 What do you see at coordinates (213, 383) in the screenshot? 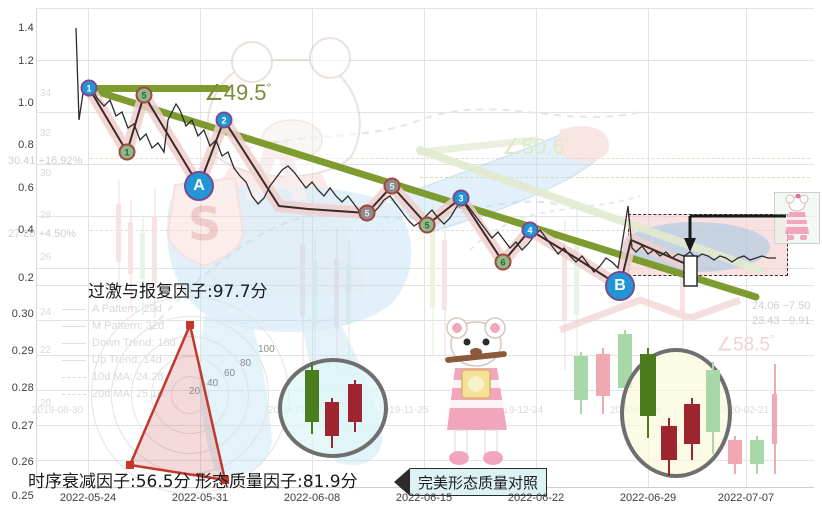
I see `radar-tick-40: 40` at bounding box center [213, 383].